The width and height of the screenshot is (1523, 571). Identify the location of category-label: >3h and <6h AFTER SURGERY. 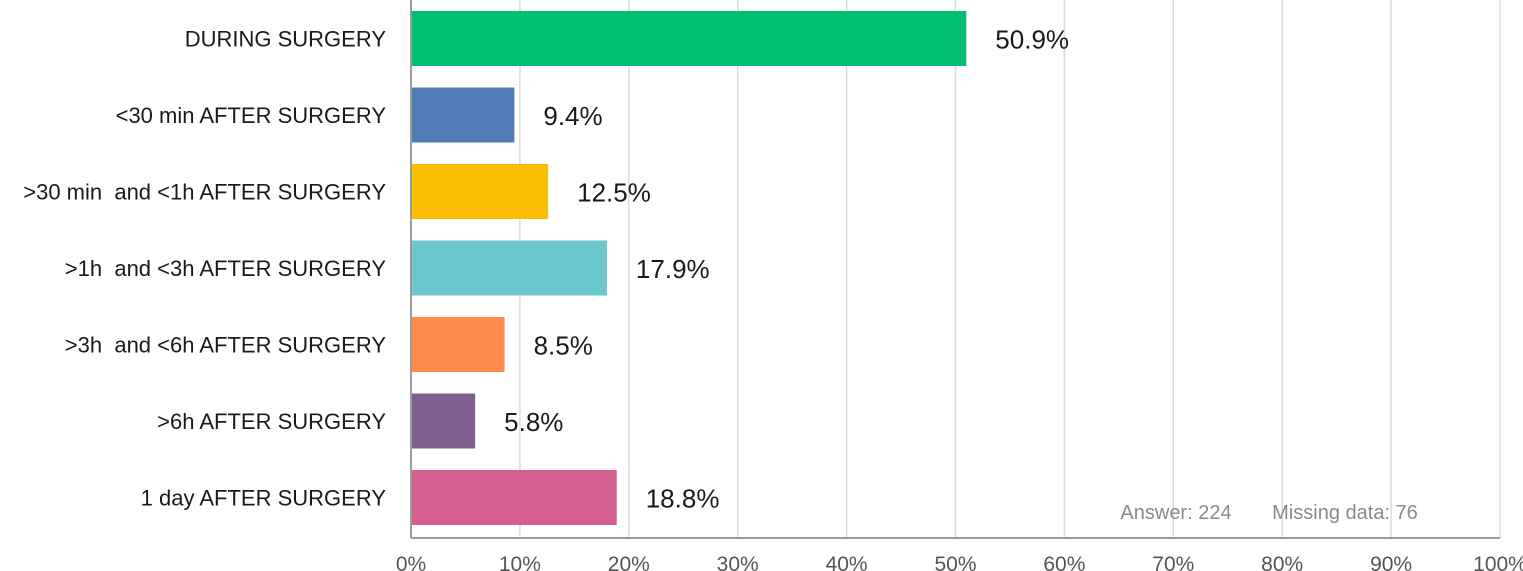
(226, 345).